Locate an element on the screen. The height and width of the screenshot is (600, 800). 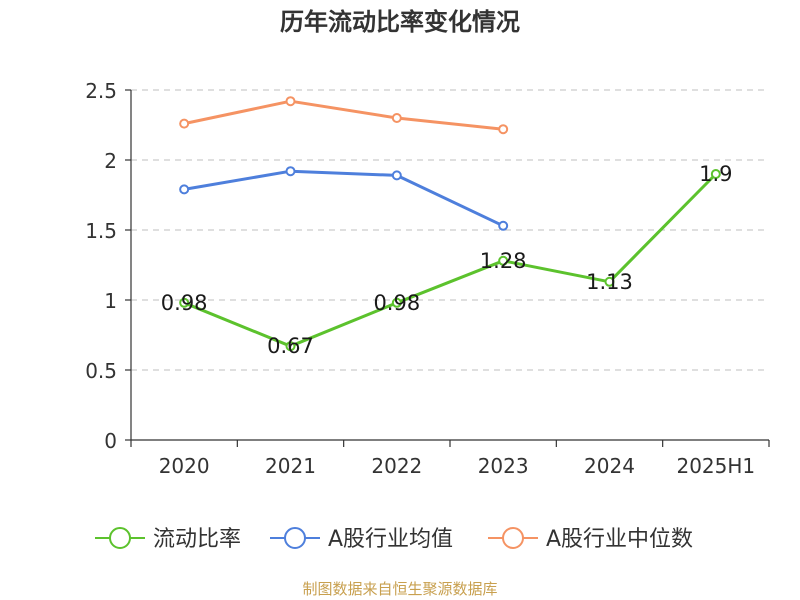
y-tick-label: 2.5 is located at coordinates (101, 91).